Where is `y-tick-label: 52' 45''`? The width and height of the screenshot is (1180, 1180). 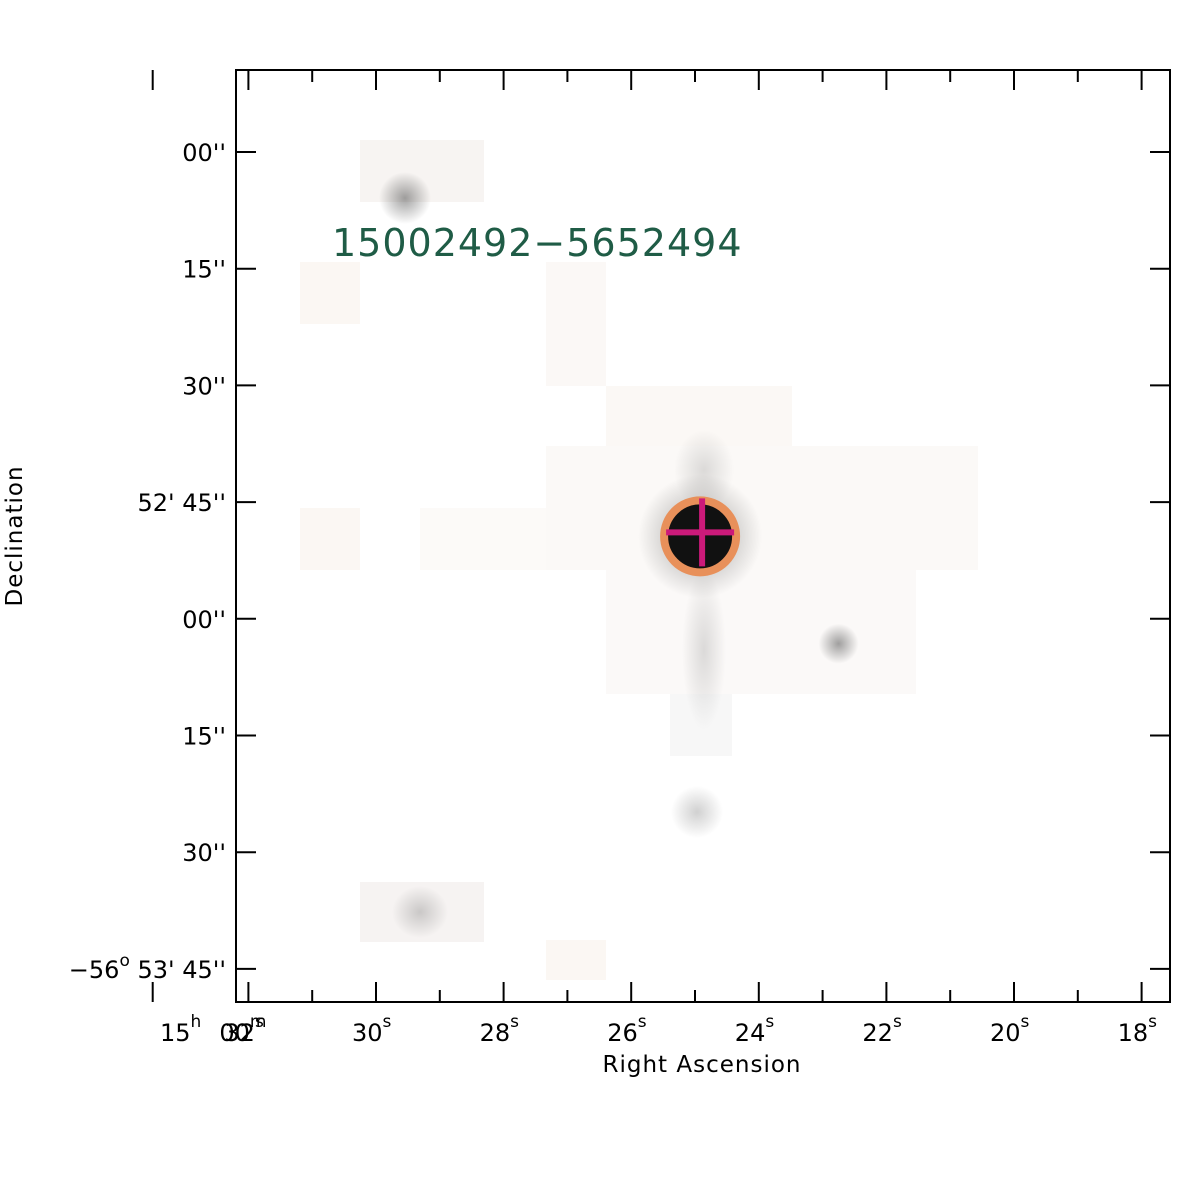
y-tick-label: 52' 45'' is located at coordinates (182, 503).